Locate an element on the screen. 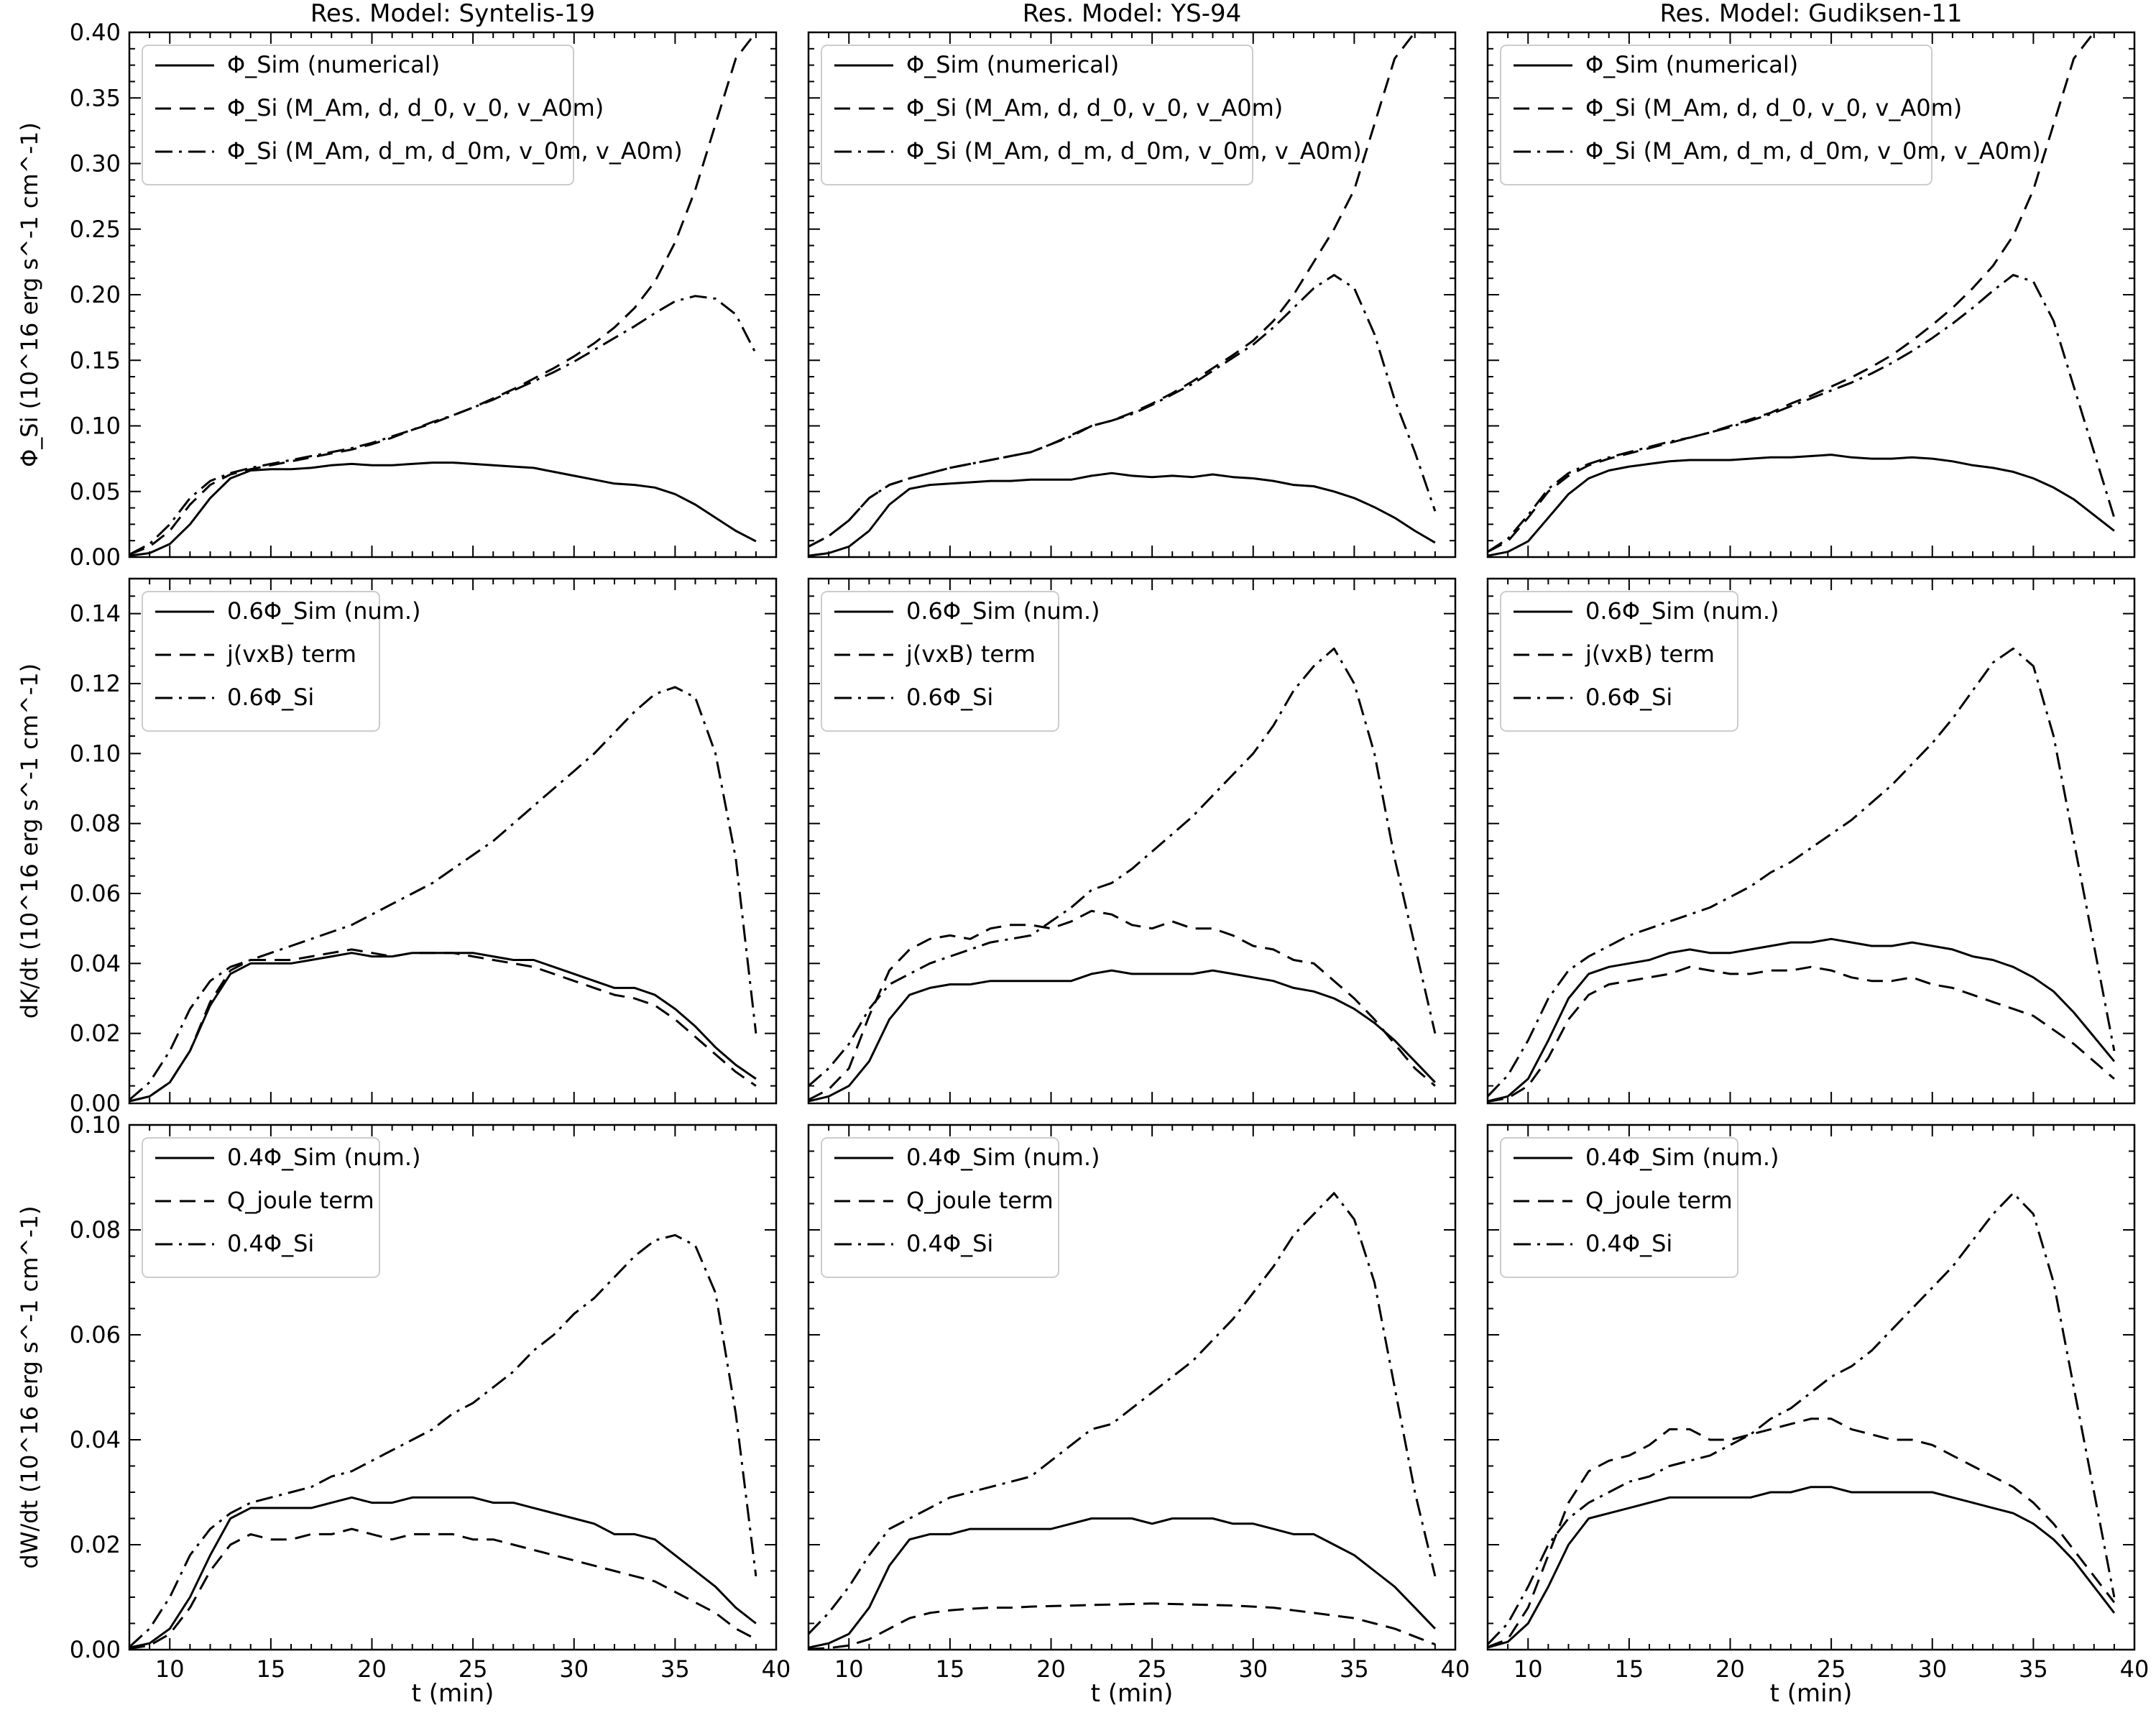 The height and width of the screenshot is (1728, 2156). x-tick-label: 15 is located at coordinates (271, 1669).